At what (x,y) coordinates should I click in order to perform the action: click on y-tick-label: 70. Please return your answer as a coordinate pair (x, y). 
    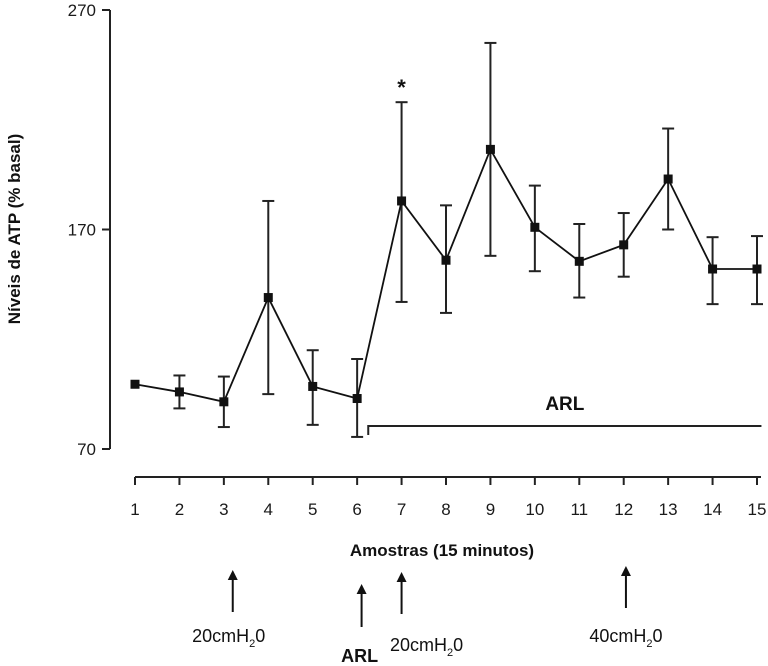
    Looking at the image, I should click on (86, 449).